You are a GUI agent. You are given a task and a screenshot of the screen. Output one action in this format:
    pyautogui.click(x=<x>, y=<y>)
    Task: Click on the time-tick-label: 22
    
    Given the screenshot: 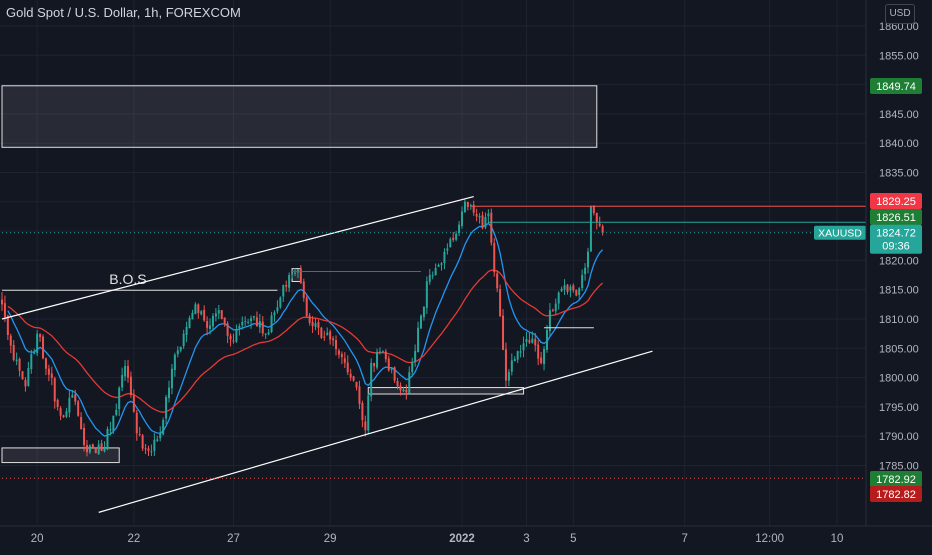 What is the action you would take?
    pyautogui.click(x=133, y=539)
    